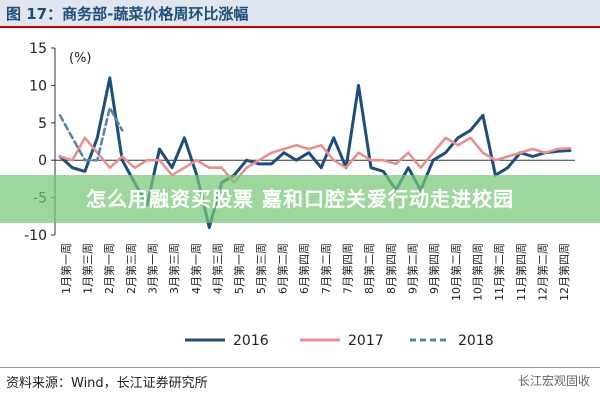 This screenshot has width=600, height=400. What do you see at coordinates (413, 268) in the screenshot?
I see `x-tick-label: 9月第二周` at bounding box center [413, 268].